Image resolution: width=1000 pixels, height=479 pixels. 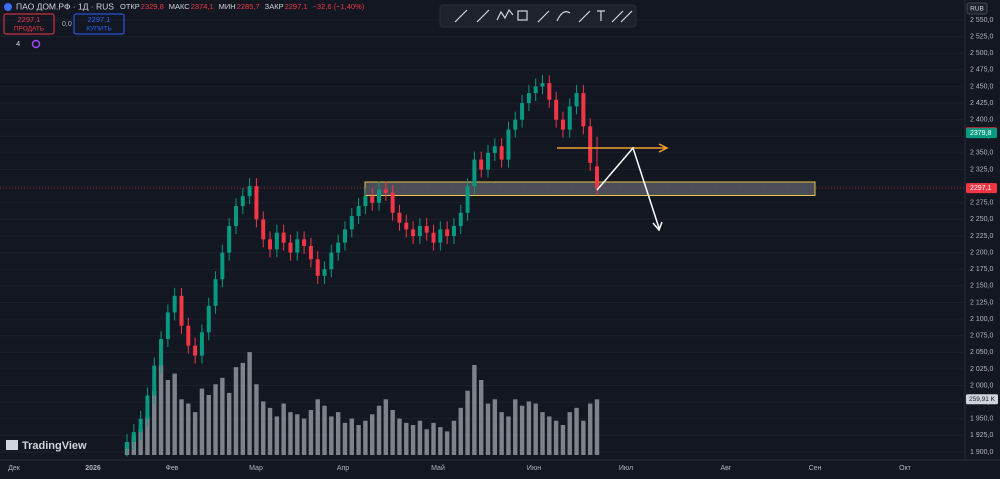 I want to click on white-arrow, so click(x=628, y=187).